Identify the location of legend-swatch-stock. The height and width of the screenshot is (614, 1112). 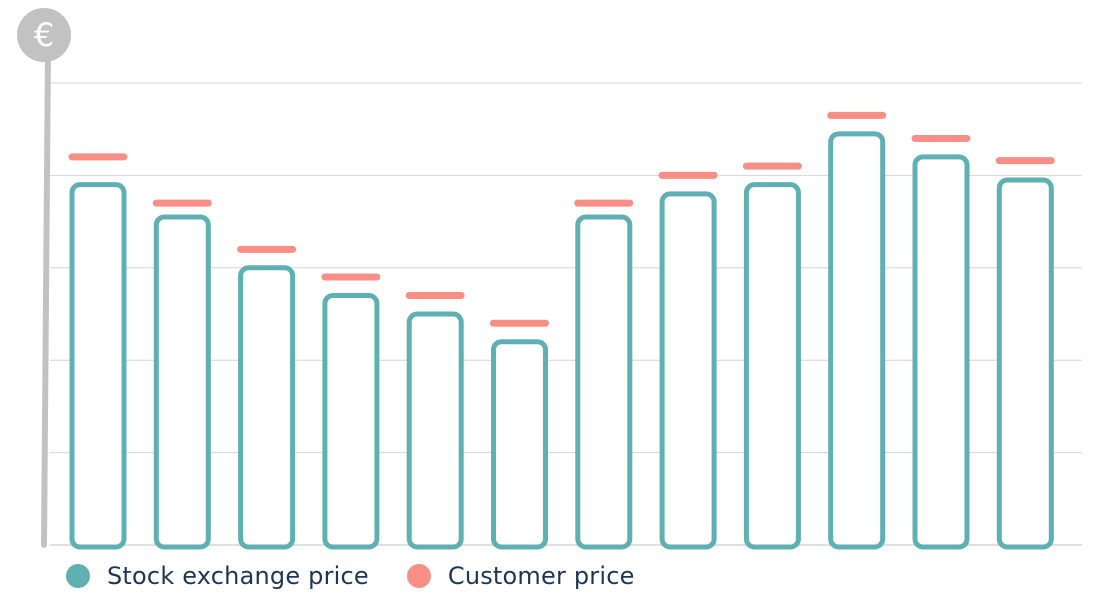
(78, 576).